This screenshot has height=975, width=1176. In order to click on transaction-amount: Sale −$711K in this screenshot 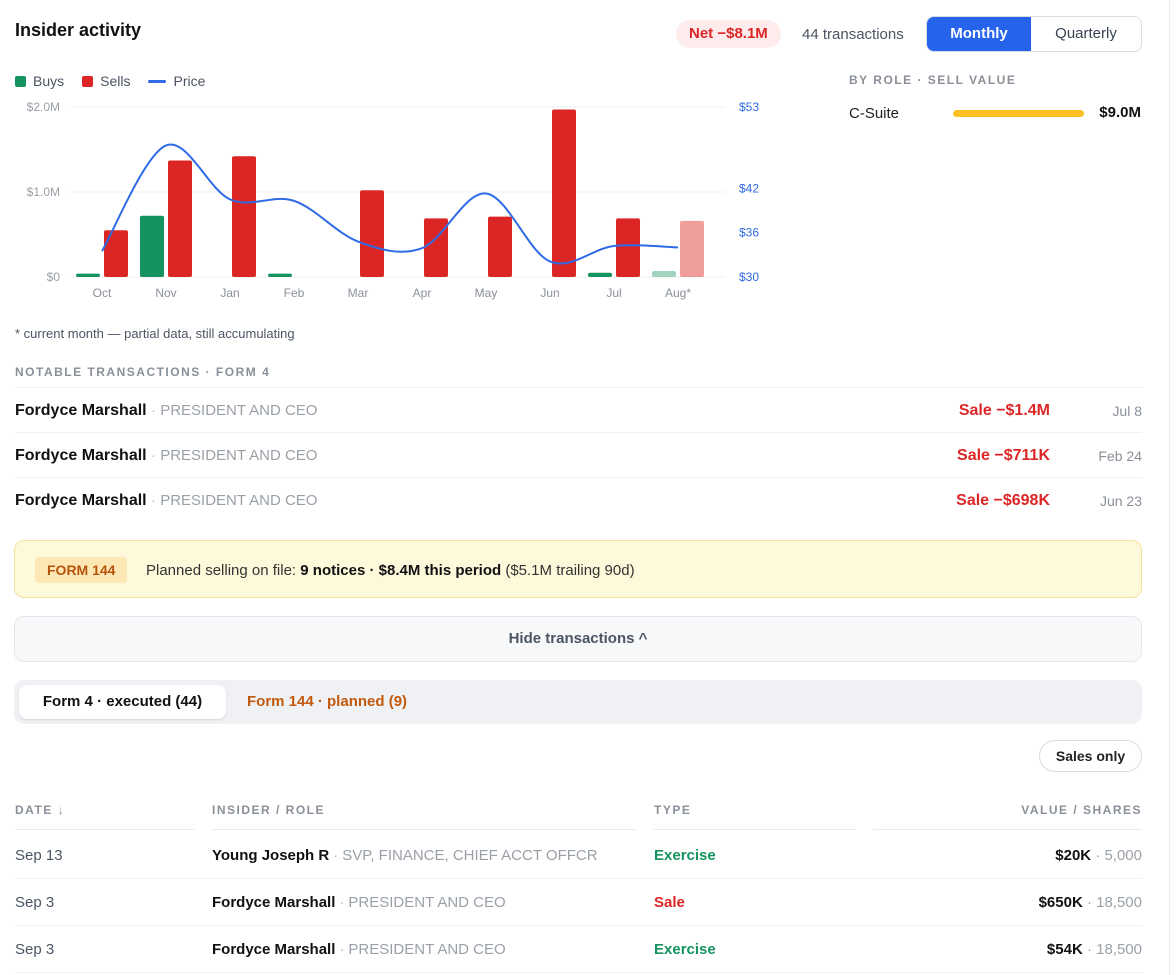, I will do `click(1003, 455)`.